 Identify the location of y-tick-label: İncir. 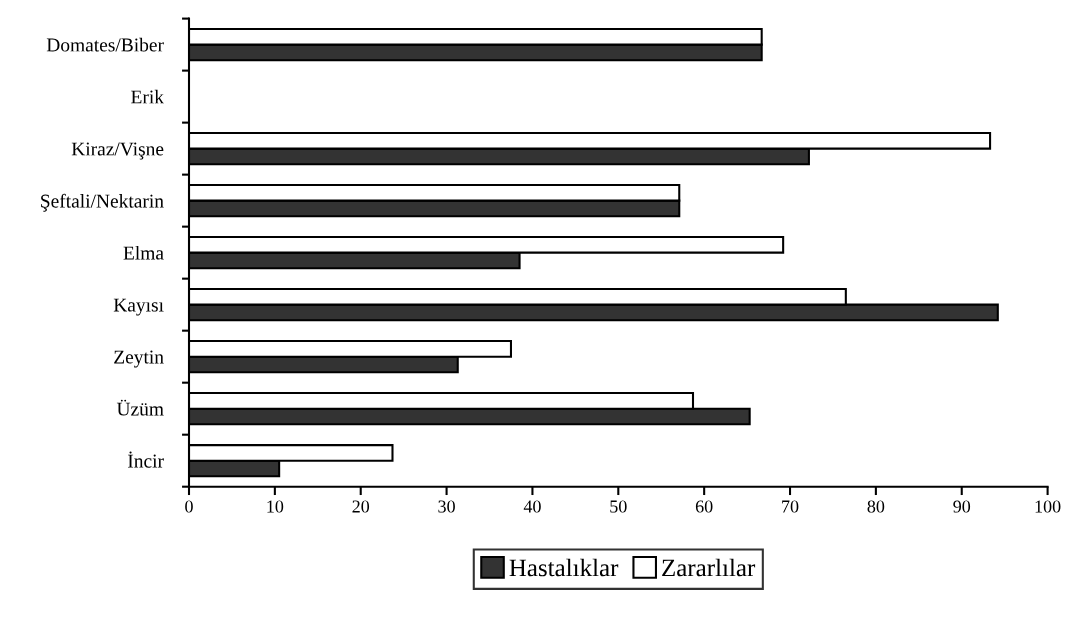
(146, 459).